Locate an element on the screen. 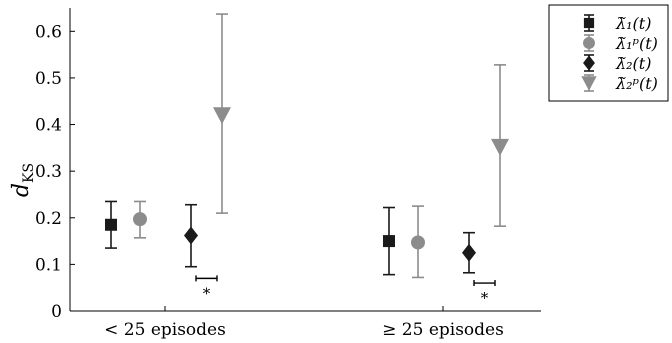 This screenshot has height=343, width=672. legend-label: λ̃₁ᵖ(t) is located at coordinates (636, 43).